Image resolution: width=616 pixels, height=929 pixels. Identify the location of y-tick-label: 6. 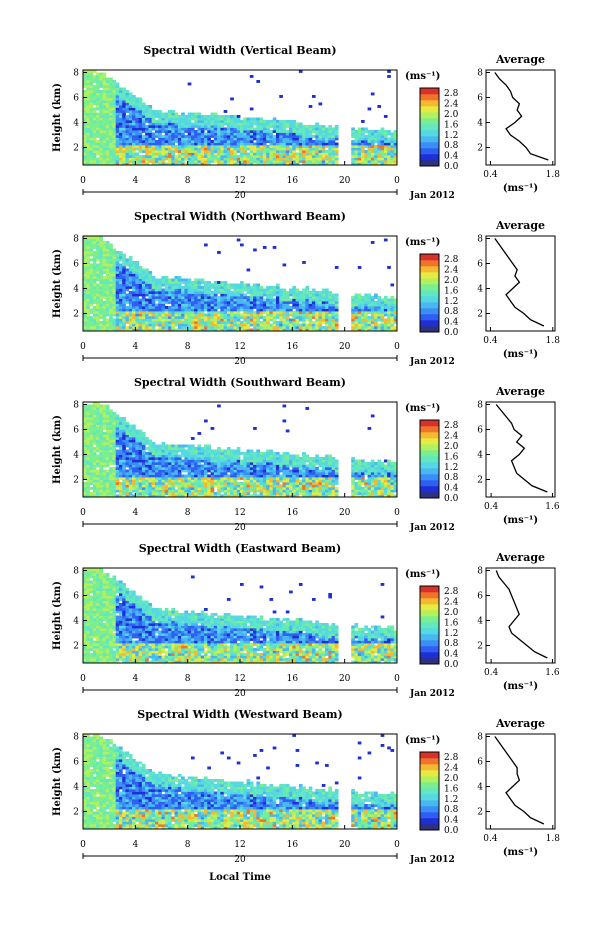
(76, 265).